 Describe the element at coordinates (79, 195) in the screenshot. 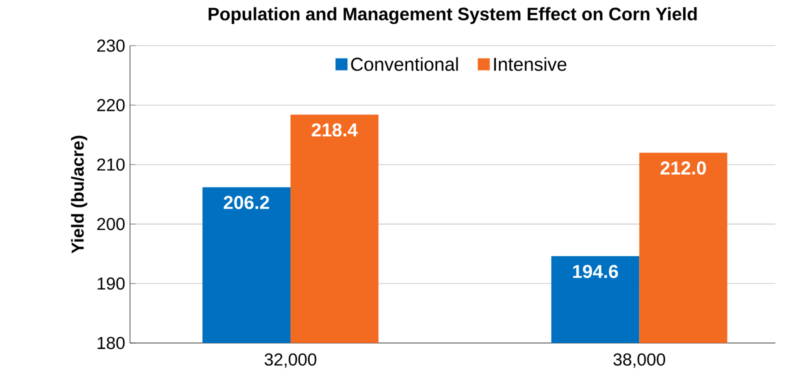

I see `y-axis-title: Yield (bu/acre)` at that location.